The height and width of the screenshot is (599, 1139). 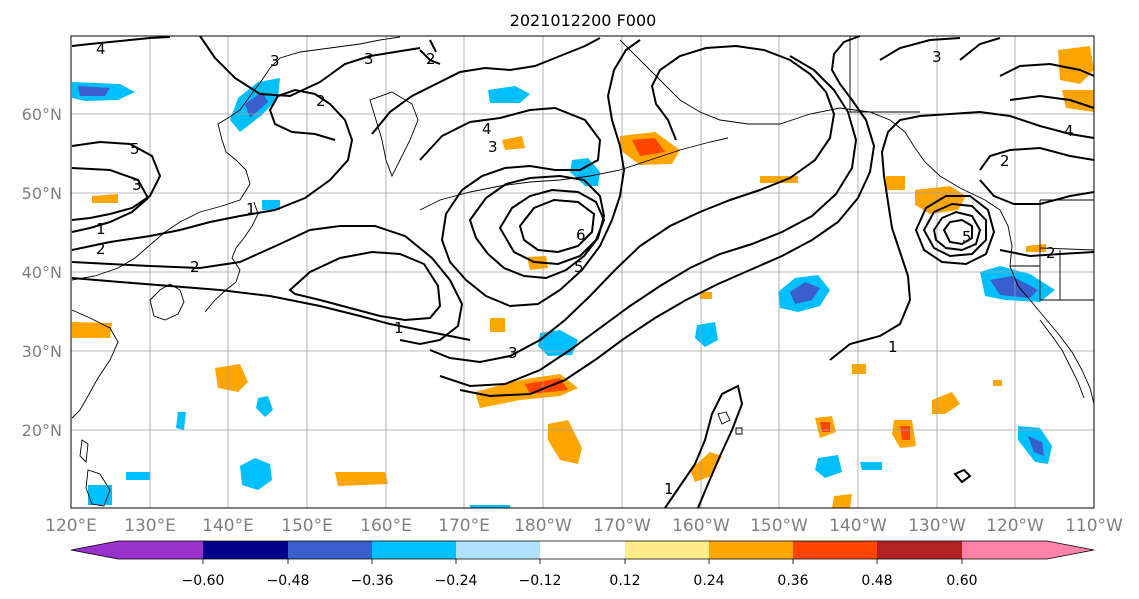 I want to click on lon-label: 130°E, so click(x=150, y=526).